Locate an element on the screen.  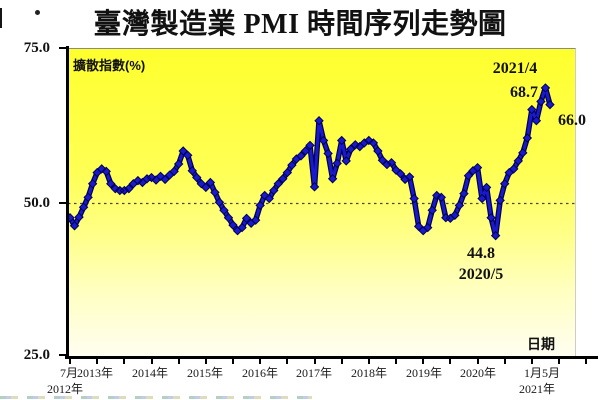
x-tick-label: 1月5月 is located at coordinates (542, 373).